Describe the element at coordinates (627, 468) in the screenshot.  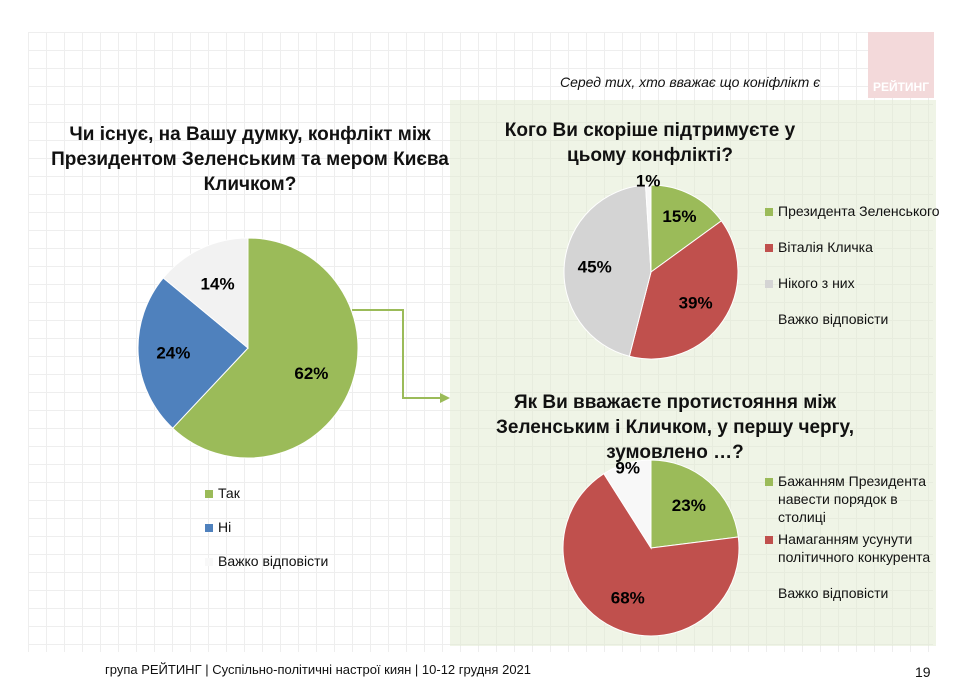
I see `data-label: 9%` at that location.